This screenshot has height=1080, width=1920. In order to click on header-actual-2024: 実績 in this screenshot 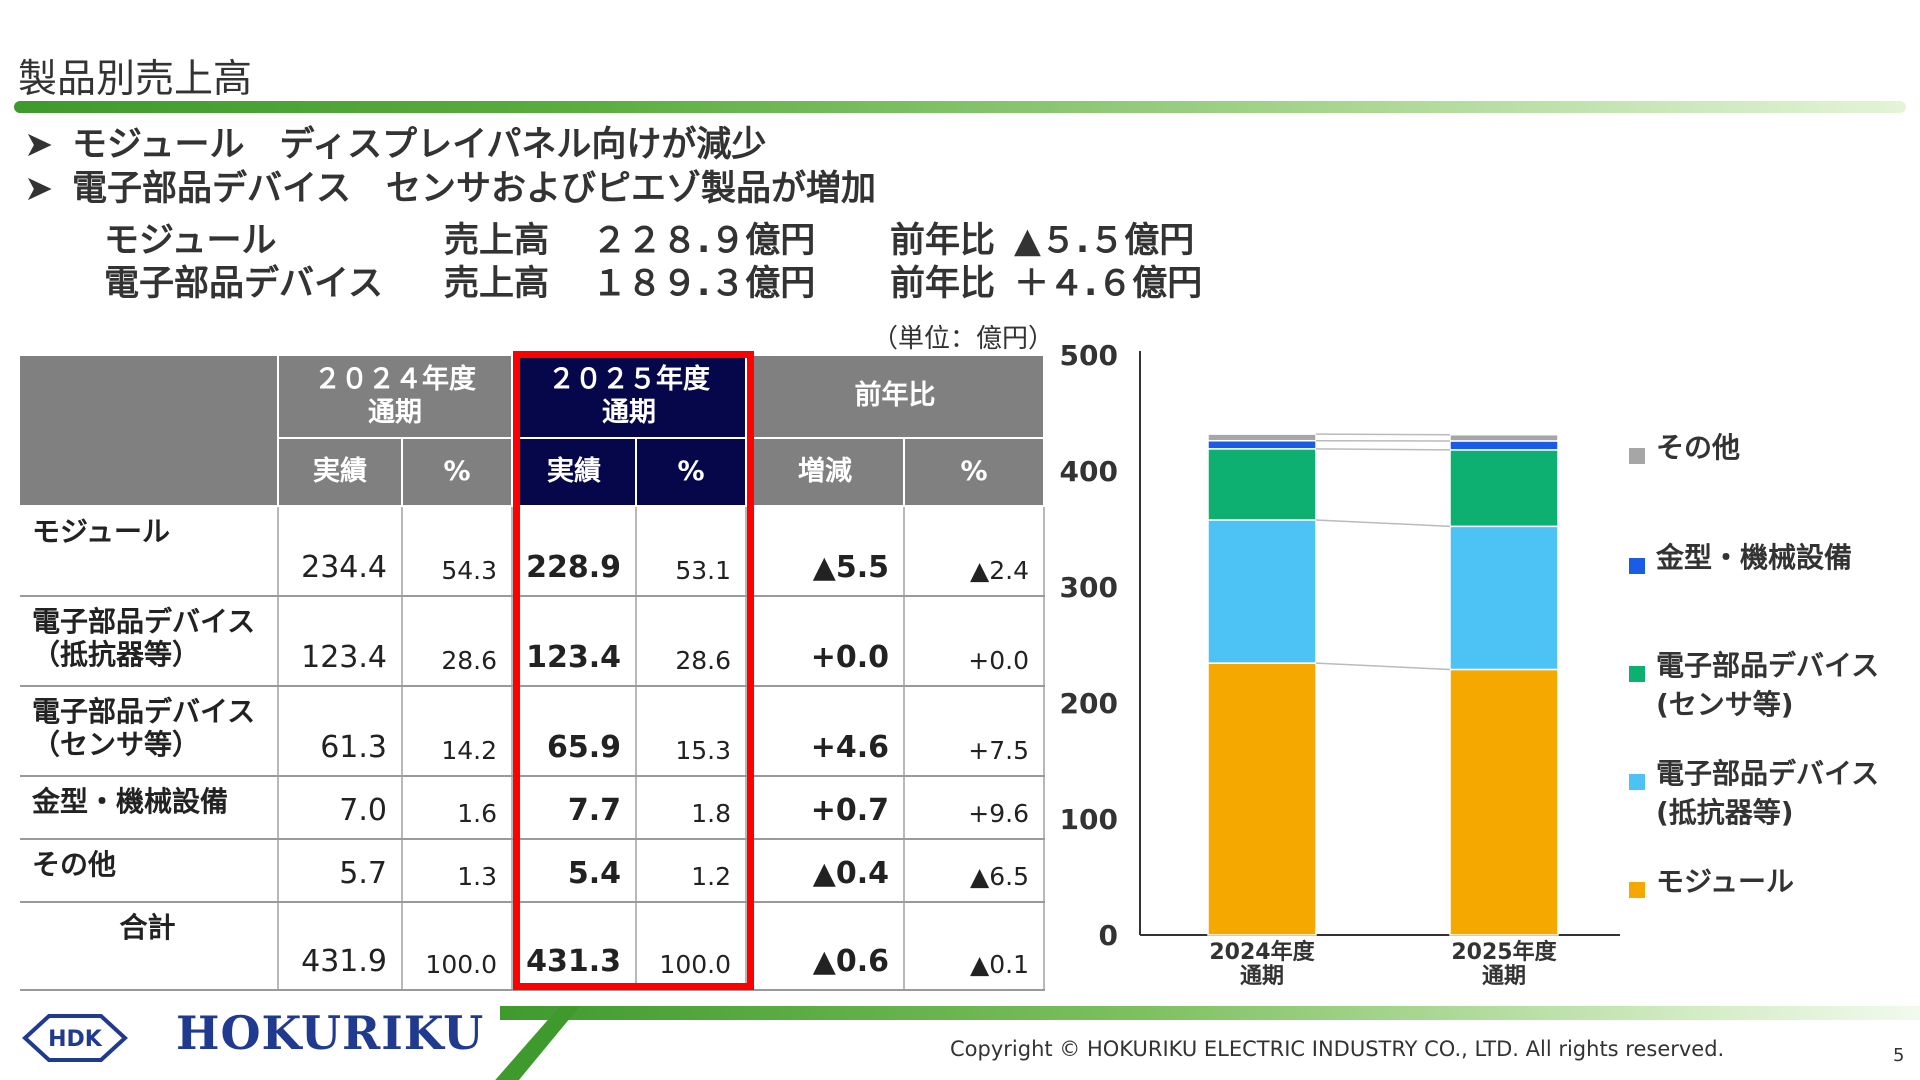, I will do `click(340, 472)`.